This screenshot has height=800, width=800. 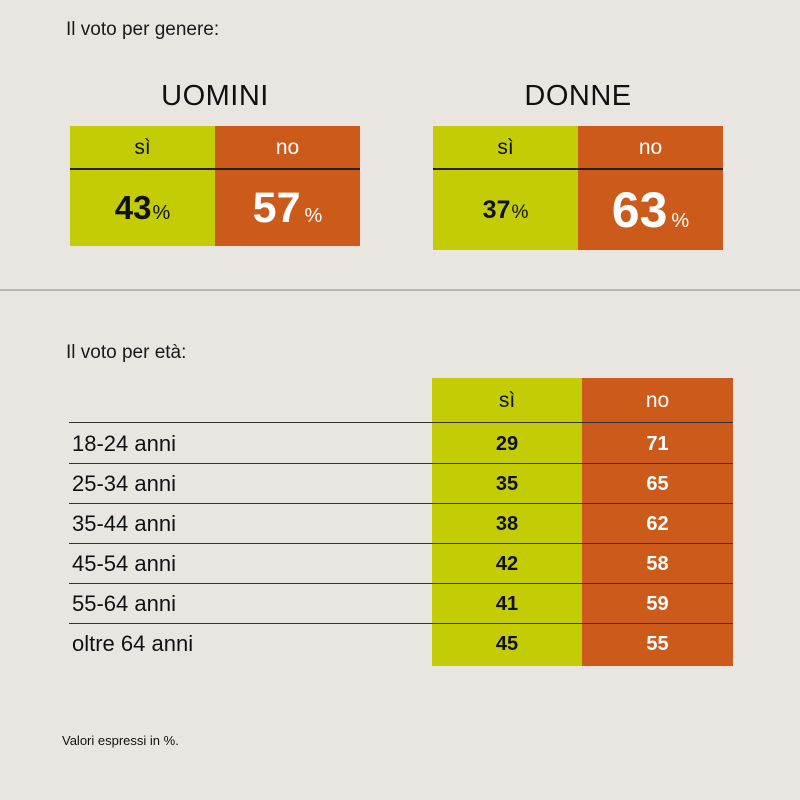 I want to click on yes-column-bg, so click(x=507, y=522).